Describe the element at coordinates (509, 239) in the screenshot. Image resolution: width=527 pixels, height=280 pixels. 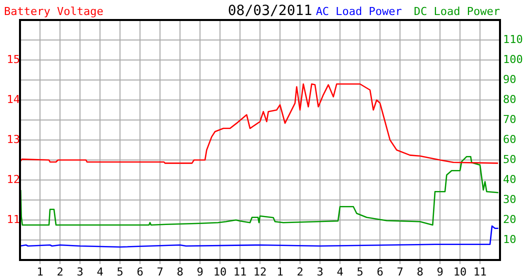
I see `y2-tick-label: 10` at that location.